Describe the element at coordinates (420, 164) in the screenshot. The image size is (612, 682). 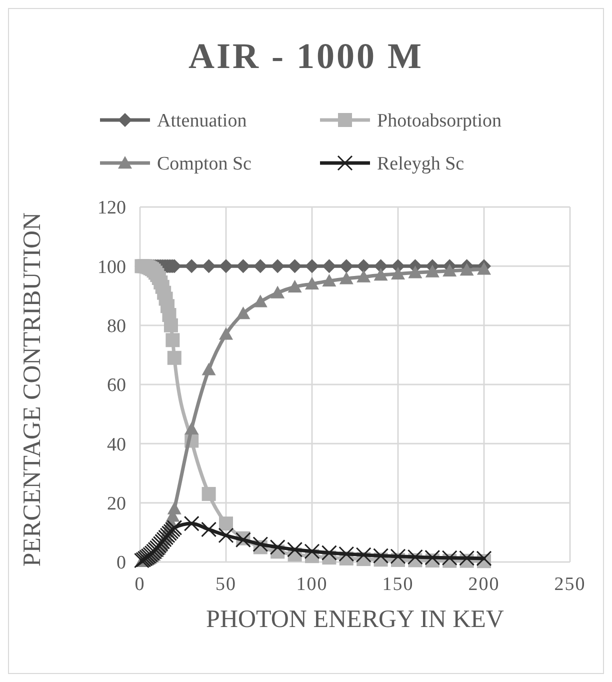
I see `legend-label: Releygh Sc` at that location.